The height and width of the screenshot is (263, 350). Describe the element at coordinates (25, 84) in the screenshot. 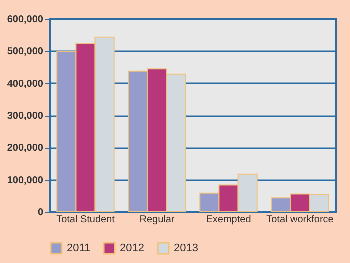

I see `y-tick-label: 400,000` at that location.